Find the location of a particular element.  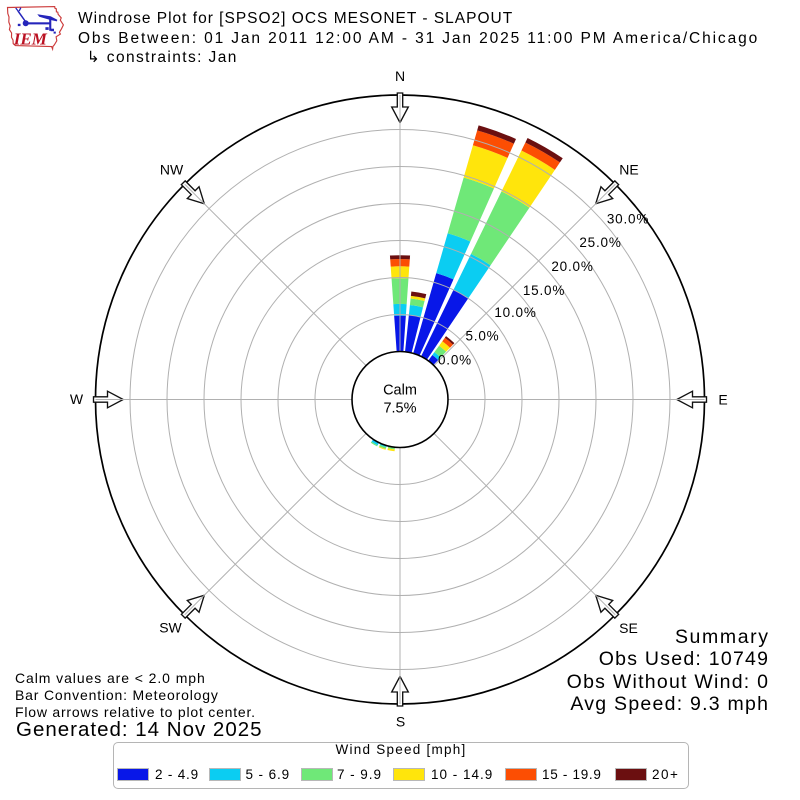

svg-text: E is located at coordinates (722, 399).